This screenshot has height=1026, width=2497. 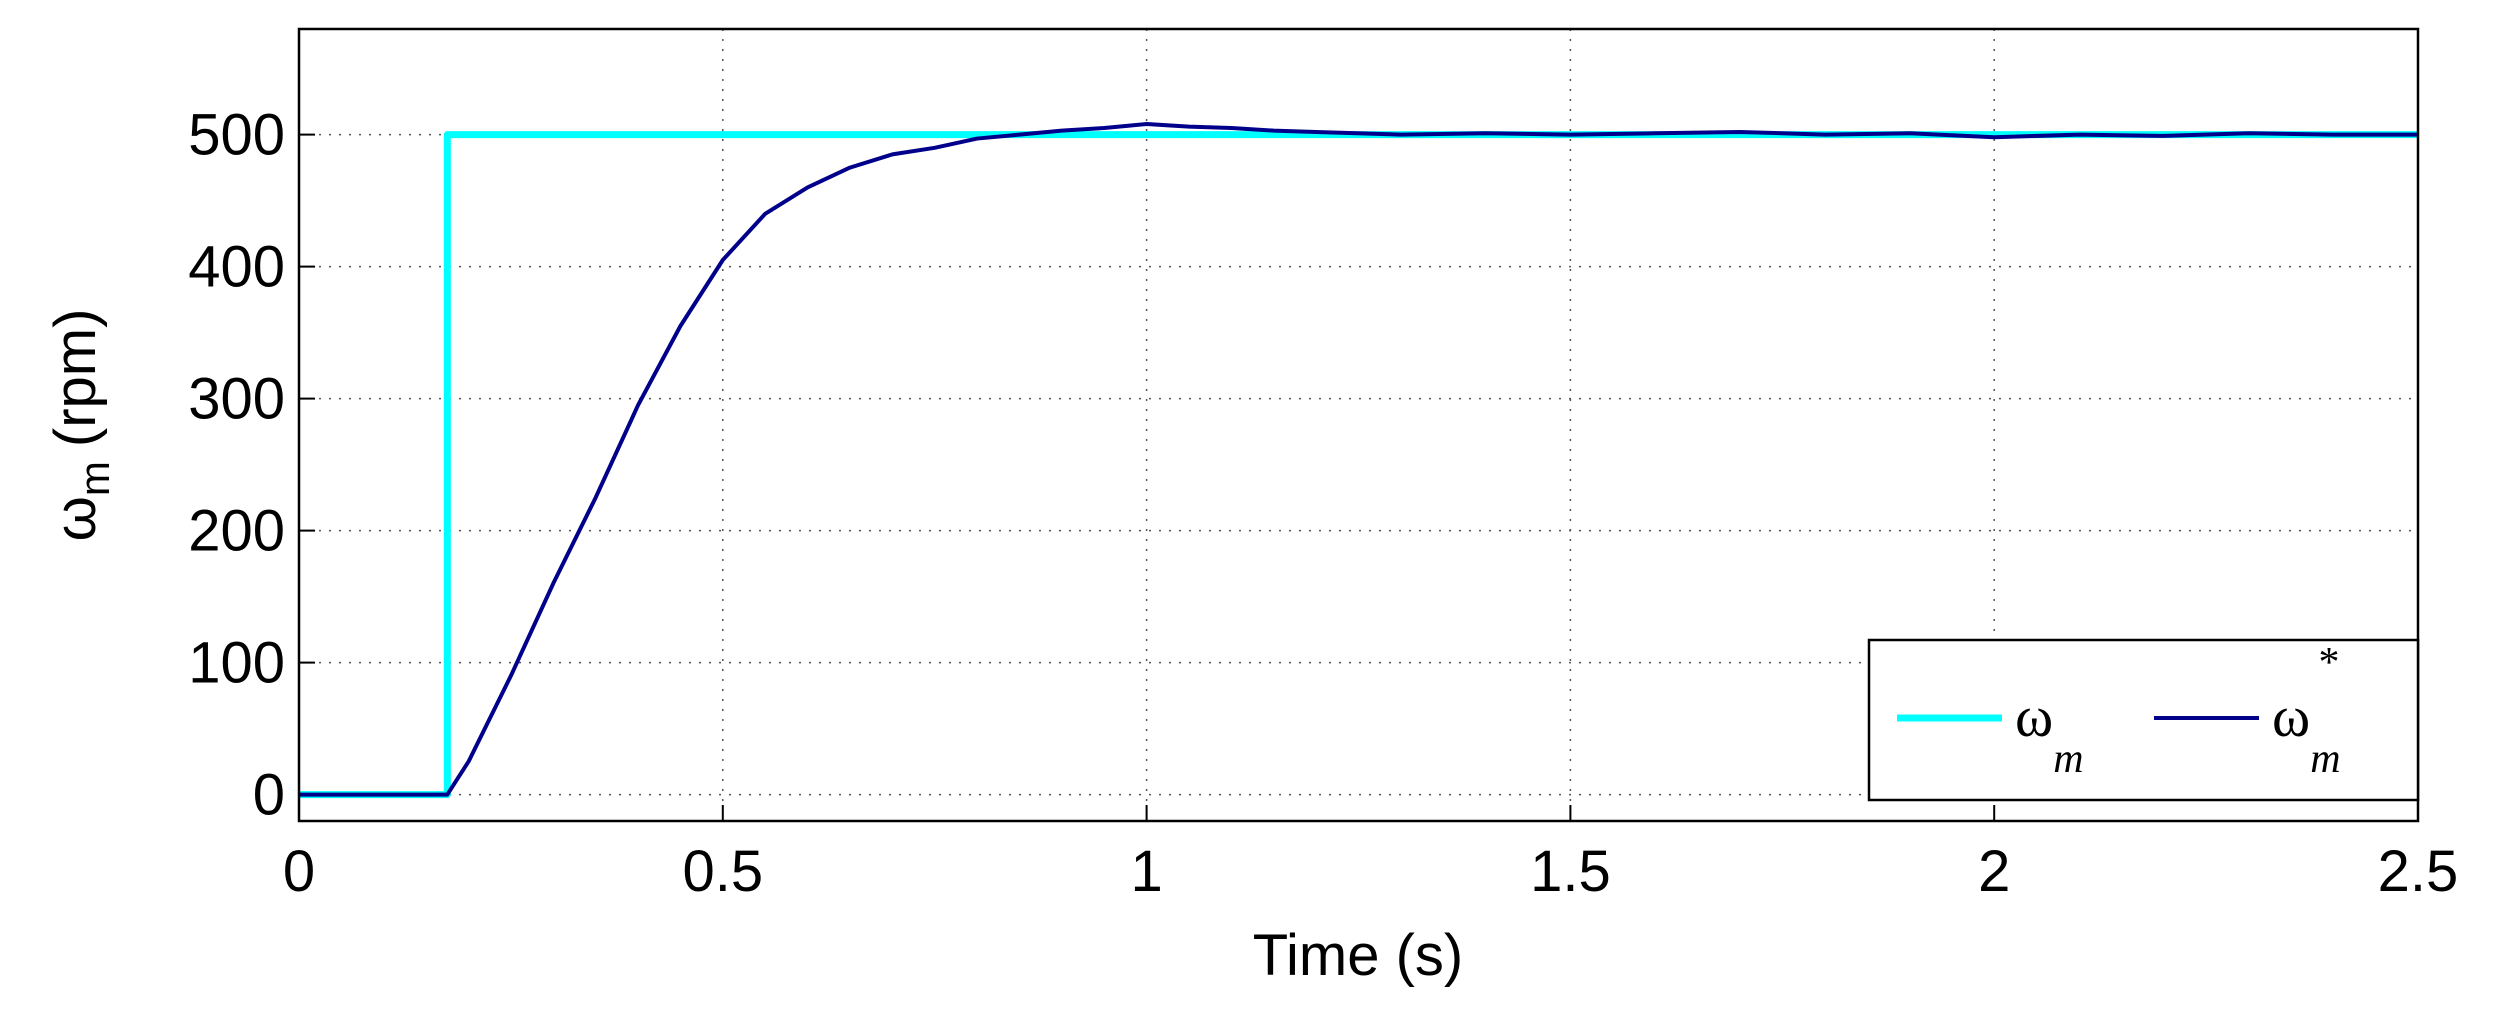 What do you see at coordinates (722, 871) in the screenshot?
I see `x-tick-label: 0.5` at bounding box center [722, 871].